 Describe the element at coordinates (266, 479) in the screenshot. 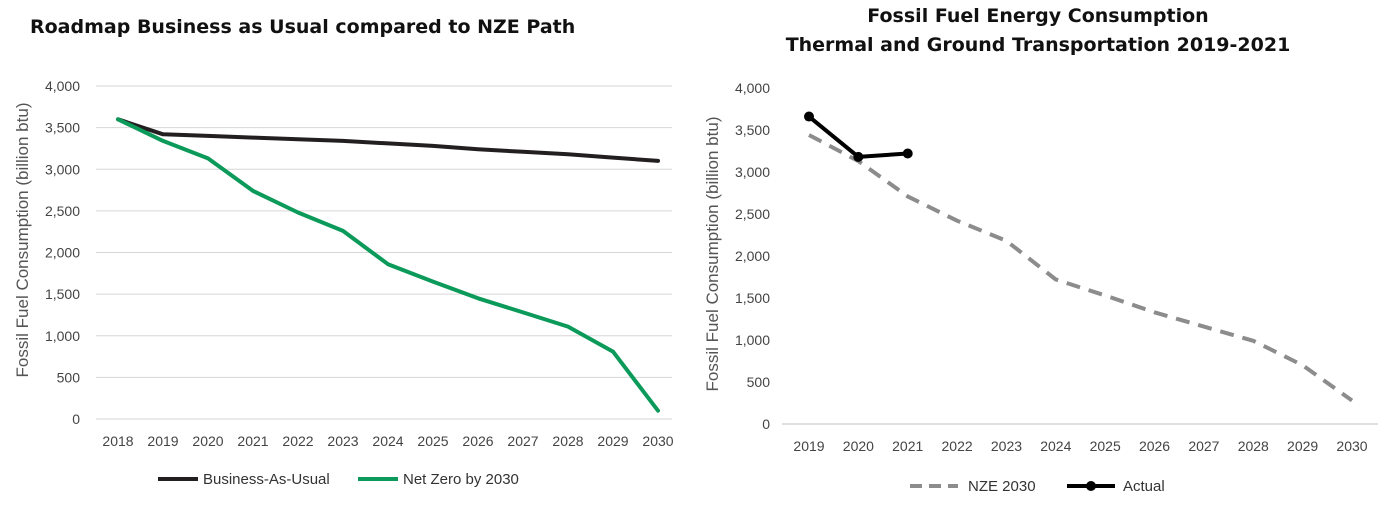

I see `legend-label-business-as-usual: Business-As-Usual` at that location.